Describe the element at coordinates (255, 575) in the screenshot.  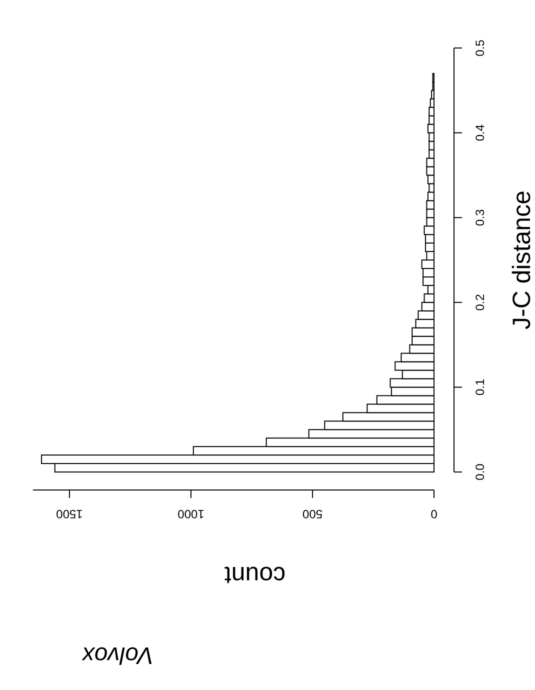
I see `x-axis-title: count` at that location.